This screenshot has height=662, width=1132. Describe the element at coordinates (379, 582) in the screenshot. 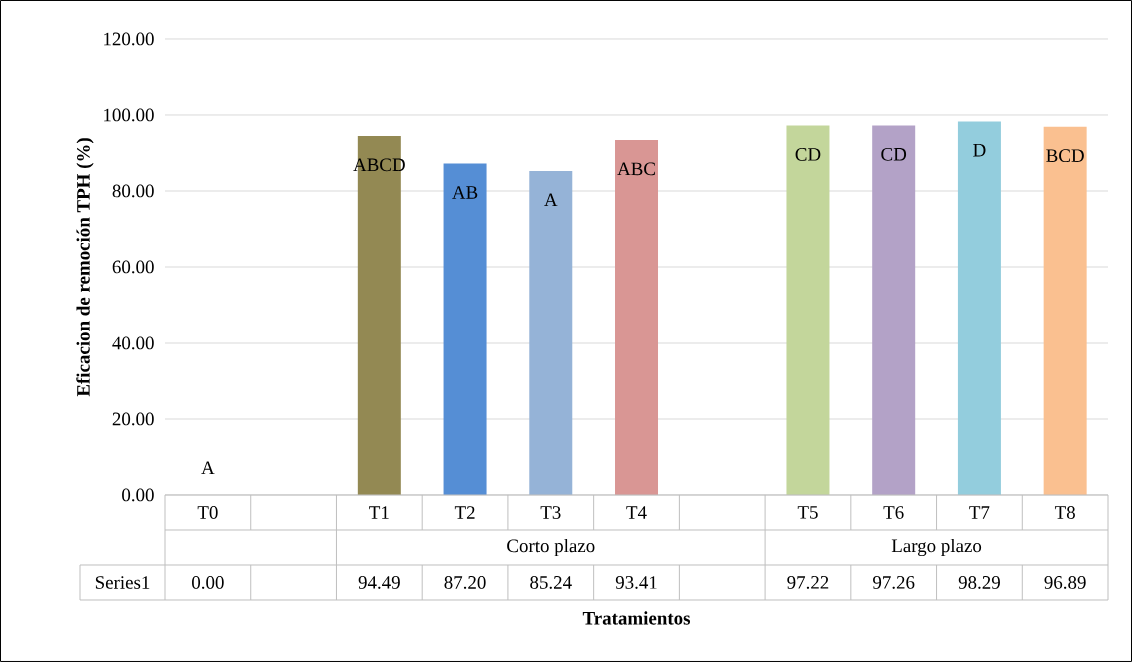

I see `data-label: 94.49` at that location.